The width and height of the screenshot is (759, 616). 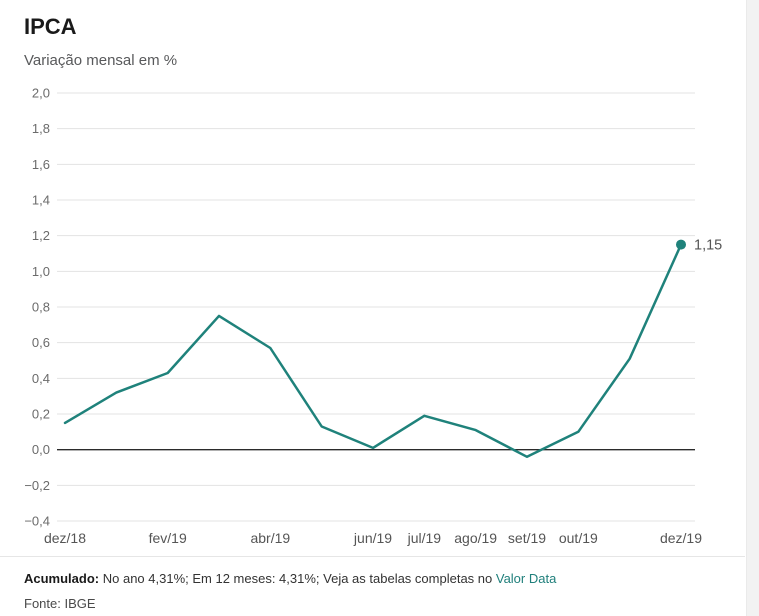 What do you see at coordinates (37, 485) in the screenshot?
I see `y-tick-label: −0,2` at bounding box center [37, 485].